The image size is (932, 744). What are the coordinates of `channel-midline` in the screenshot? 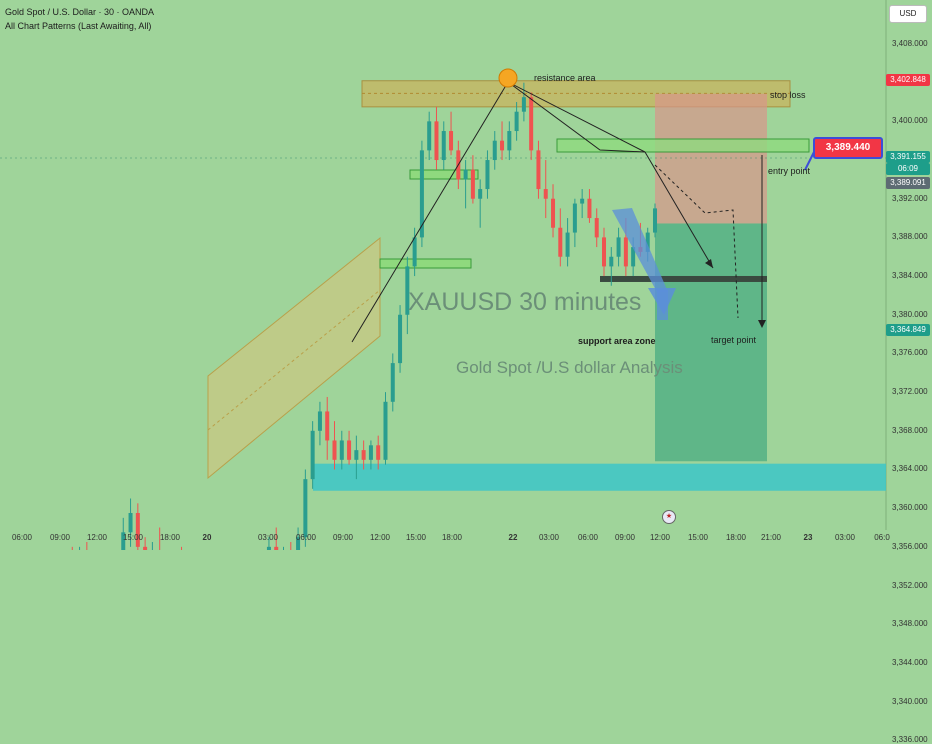 It's located at (294, 360).